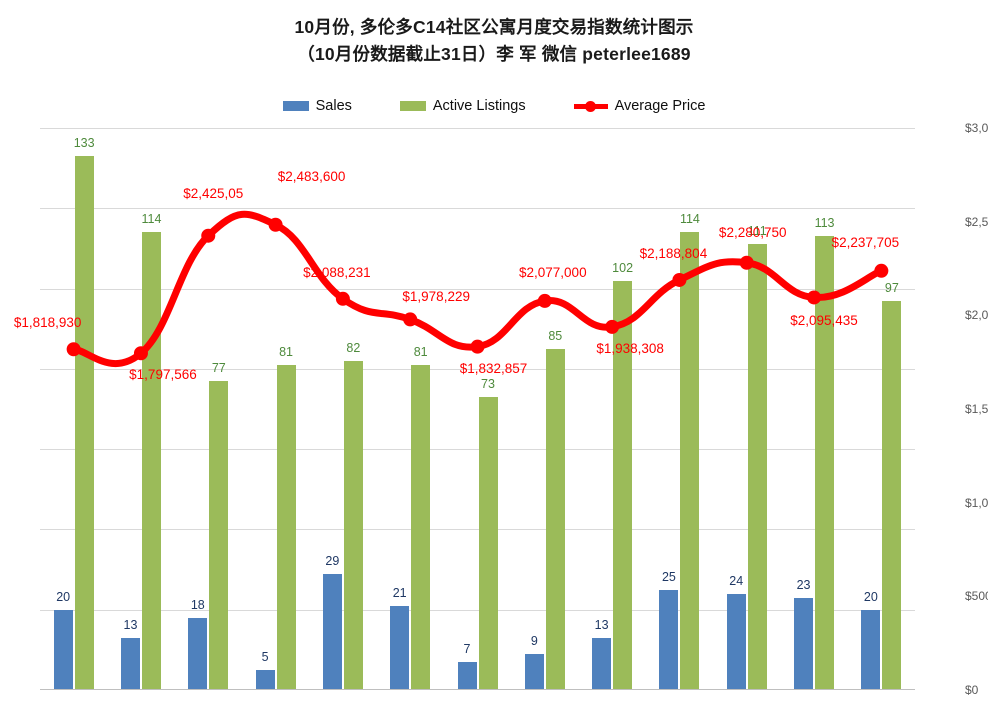 This screenshot has height=721, width=988. Describe the element at coordinates (865, 242) in the screenshot. I see `average-price-data-label: $2,237,705` at that location.